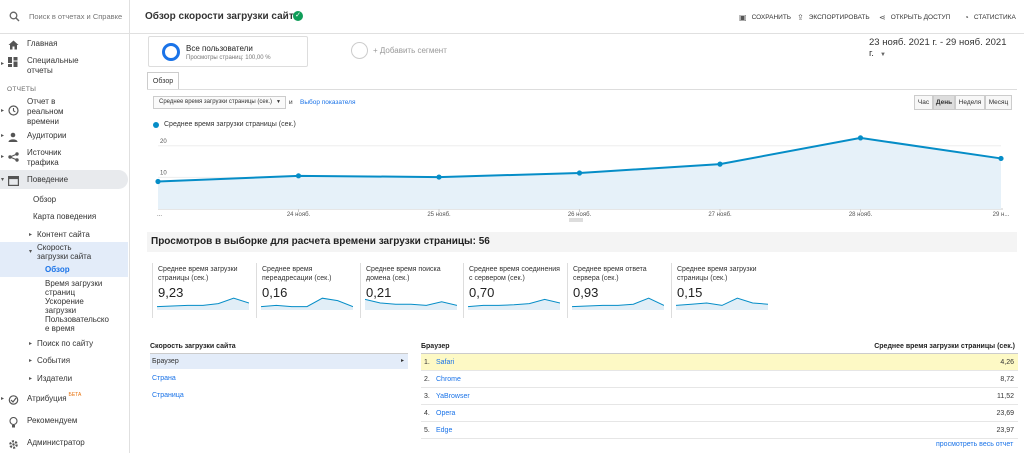  Describe the element at coordinates (165, 361) in the screenshot. I see `dimension-label: Браузер` at that location.